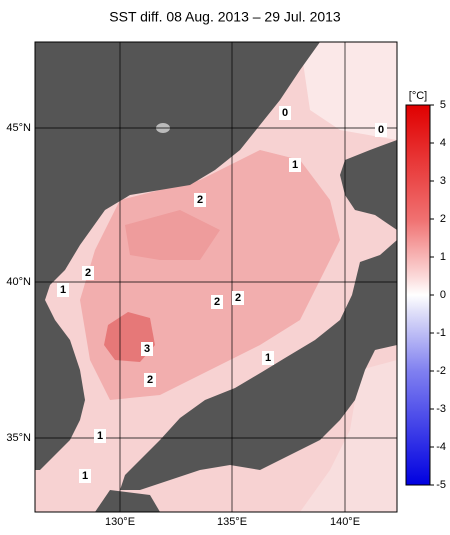 The height and width of the screenshot is (535, 450). What do you see at coordinates (443, 295) in the screenshot?
I see `colorbar-tick-label: 0` at bounding box center [443, 295].